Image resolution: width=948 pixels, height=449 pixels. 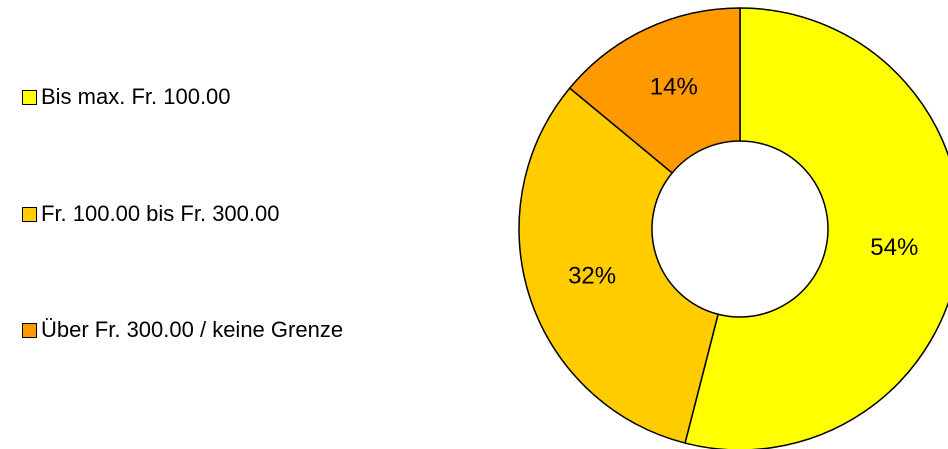 I want to click on legend-item: Über Fr. 300.00 / keine Grenze, so click(x=196, y=330).